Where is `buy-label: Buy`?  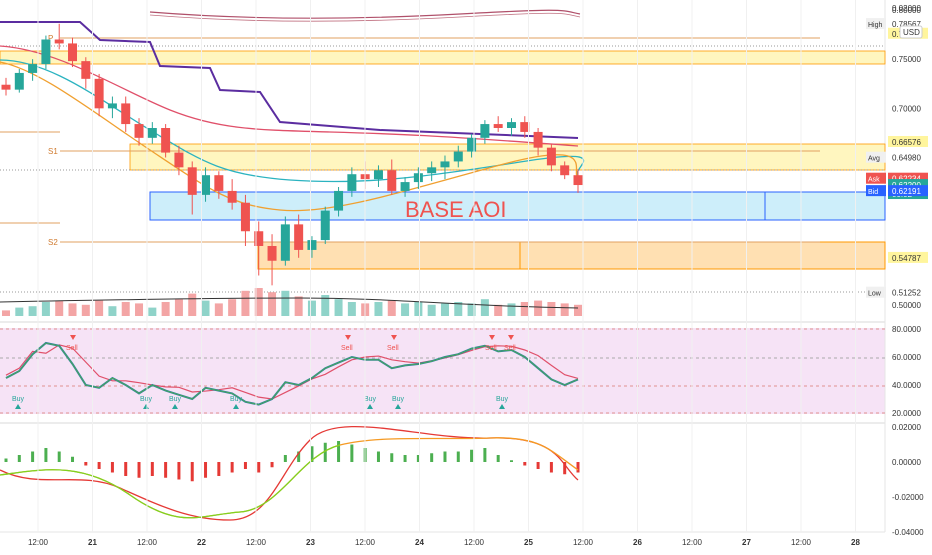
buy-label: Buy is located at coordinates (146, 399).